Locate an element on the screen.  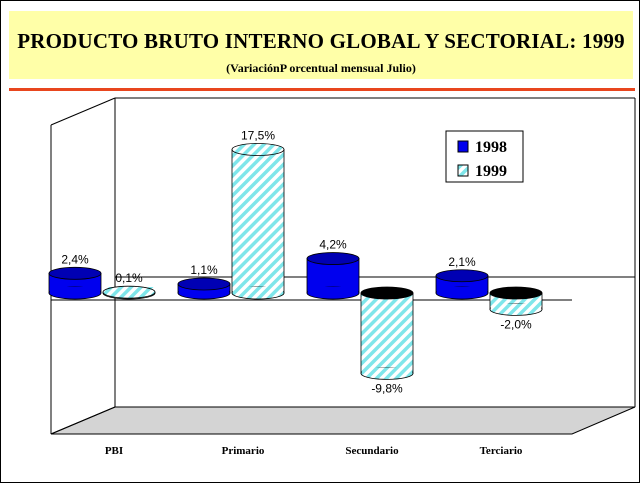
floor-left-edge is located at coordinates (83, 420).